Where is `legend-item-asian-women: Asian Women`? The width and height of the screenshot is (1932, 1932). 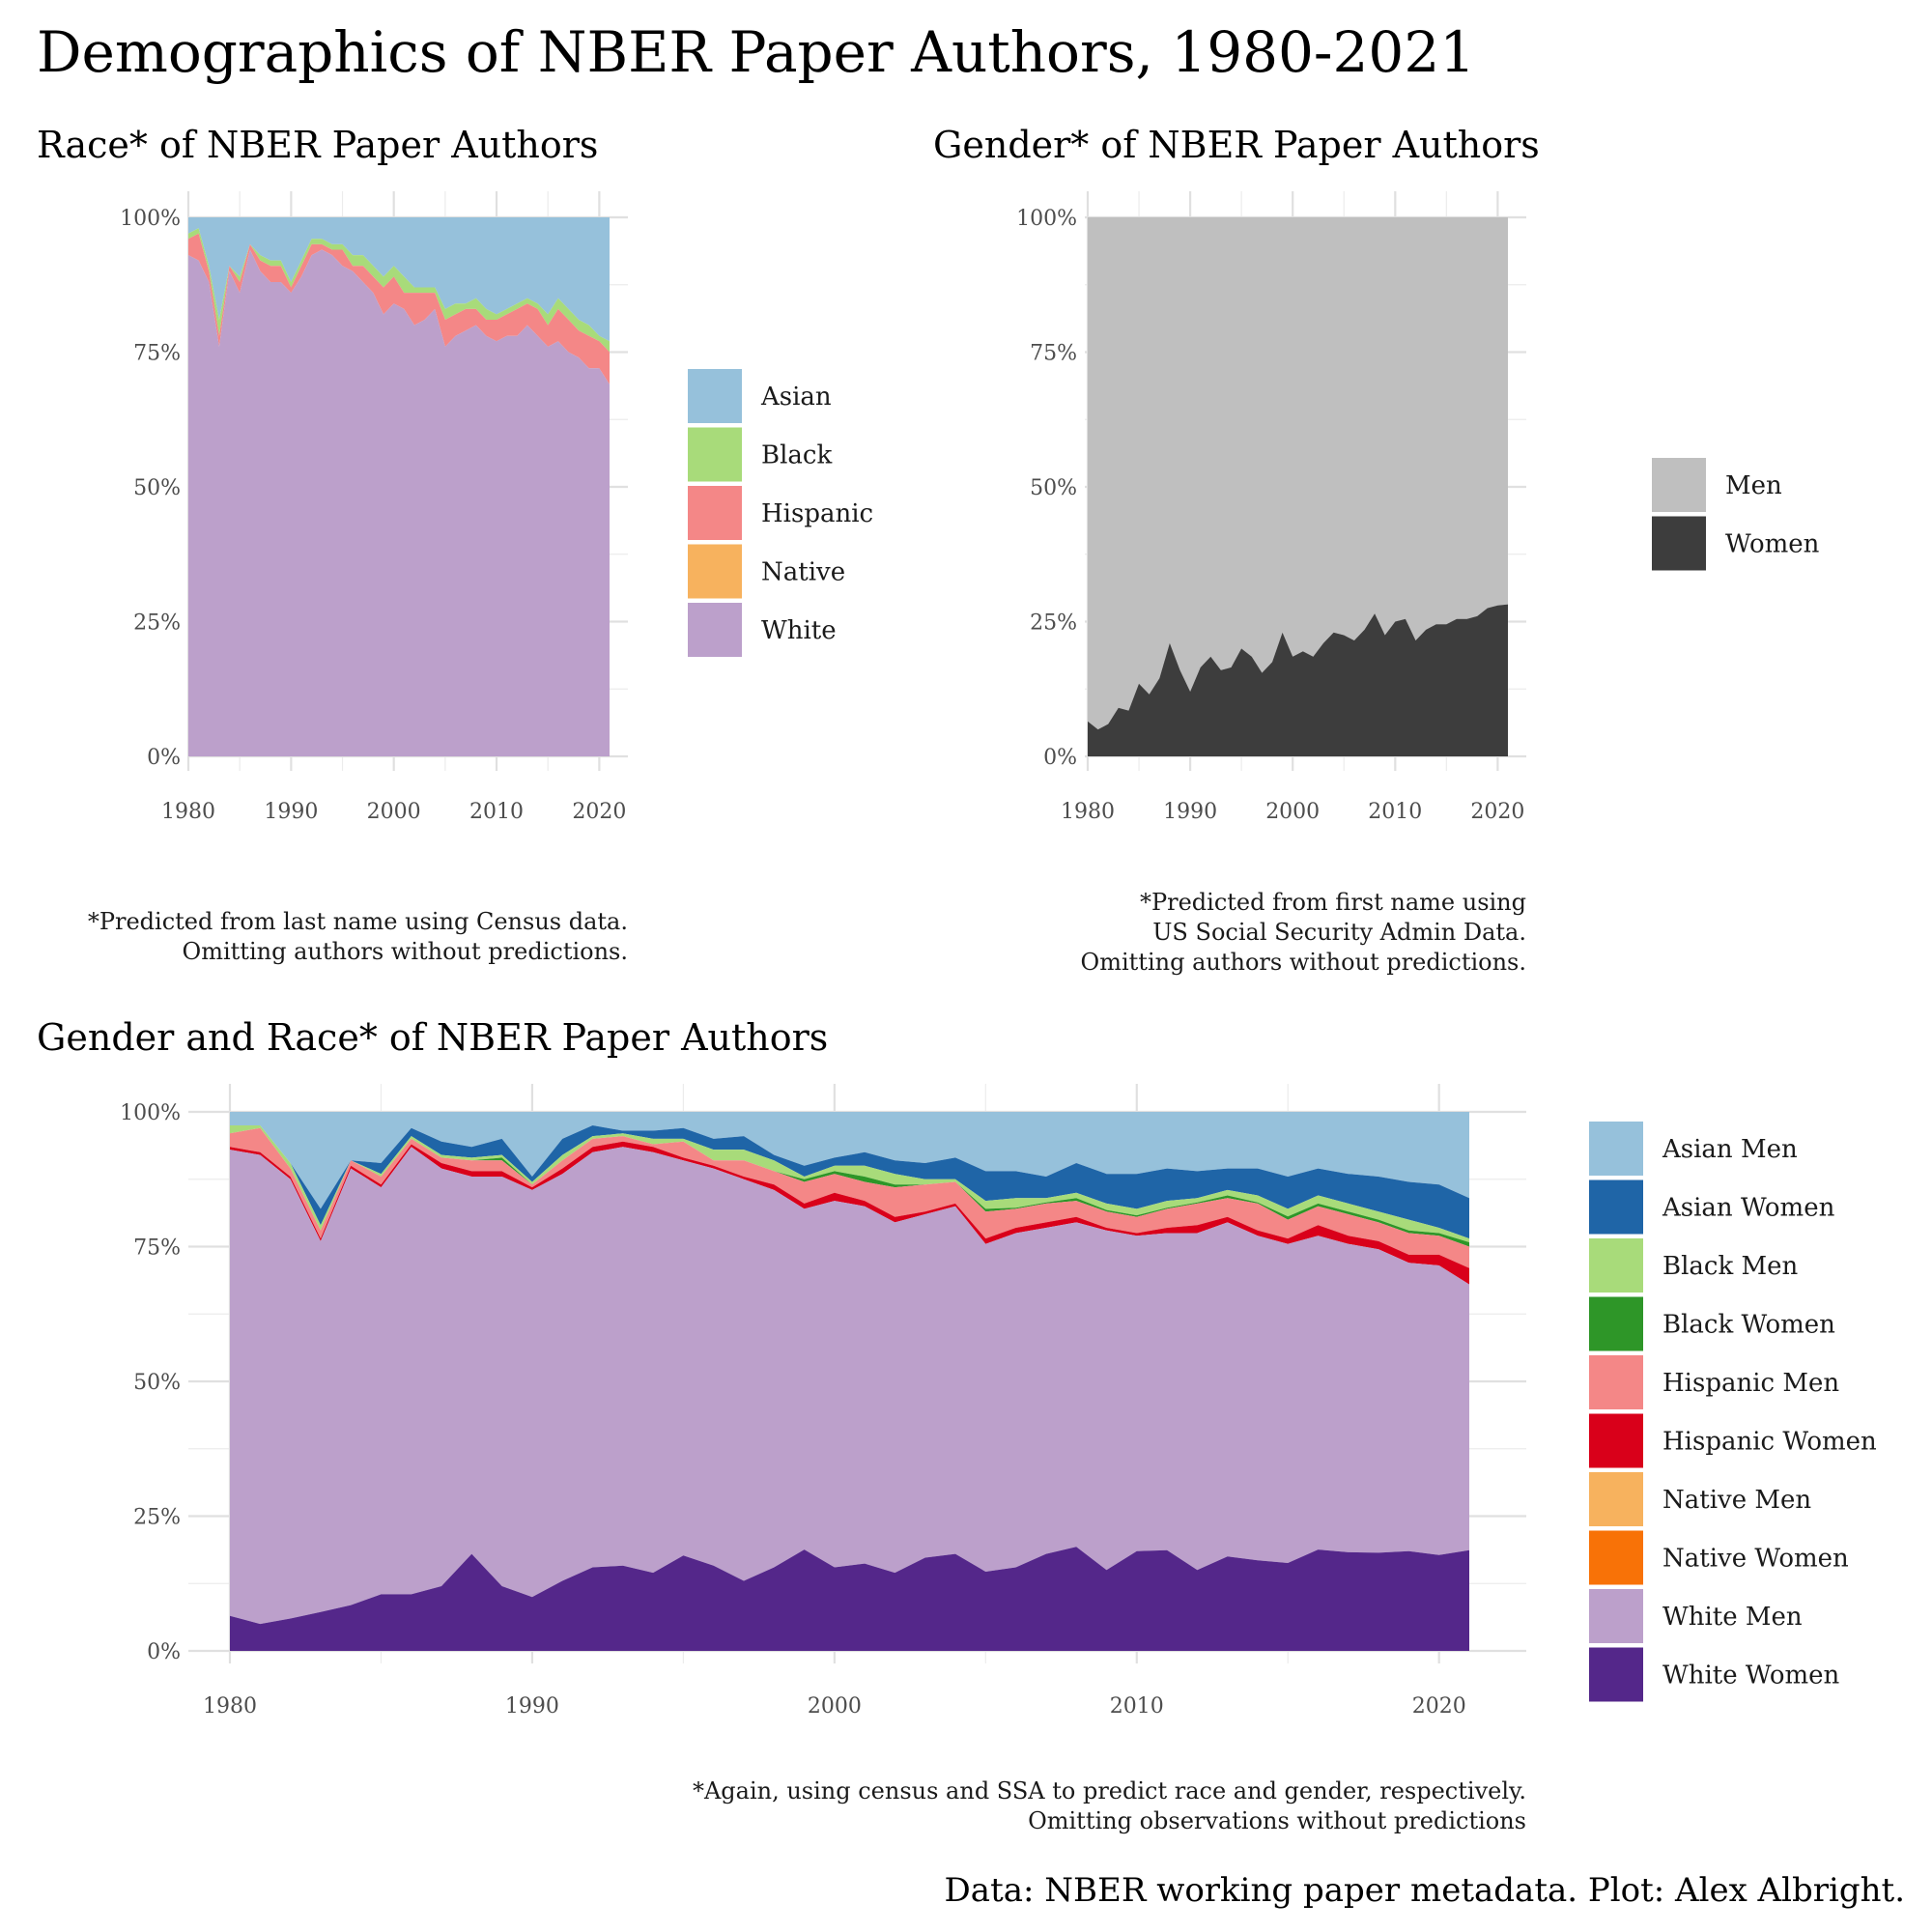
legend-item-asian-women: Asian Women is located at coordinates (1712, 1207).